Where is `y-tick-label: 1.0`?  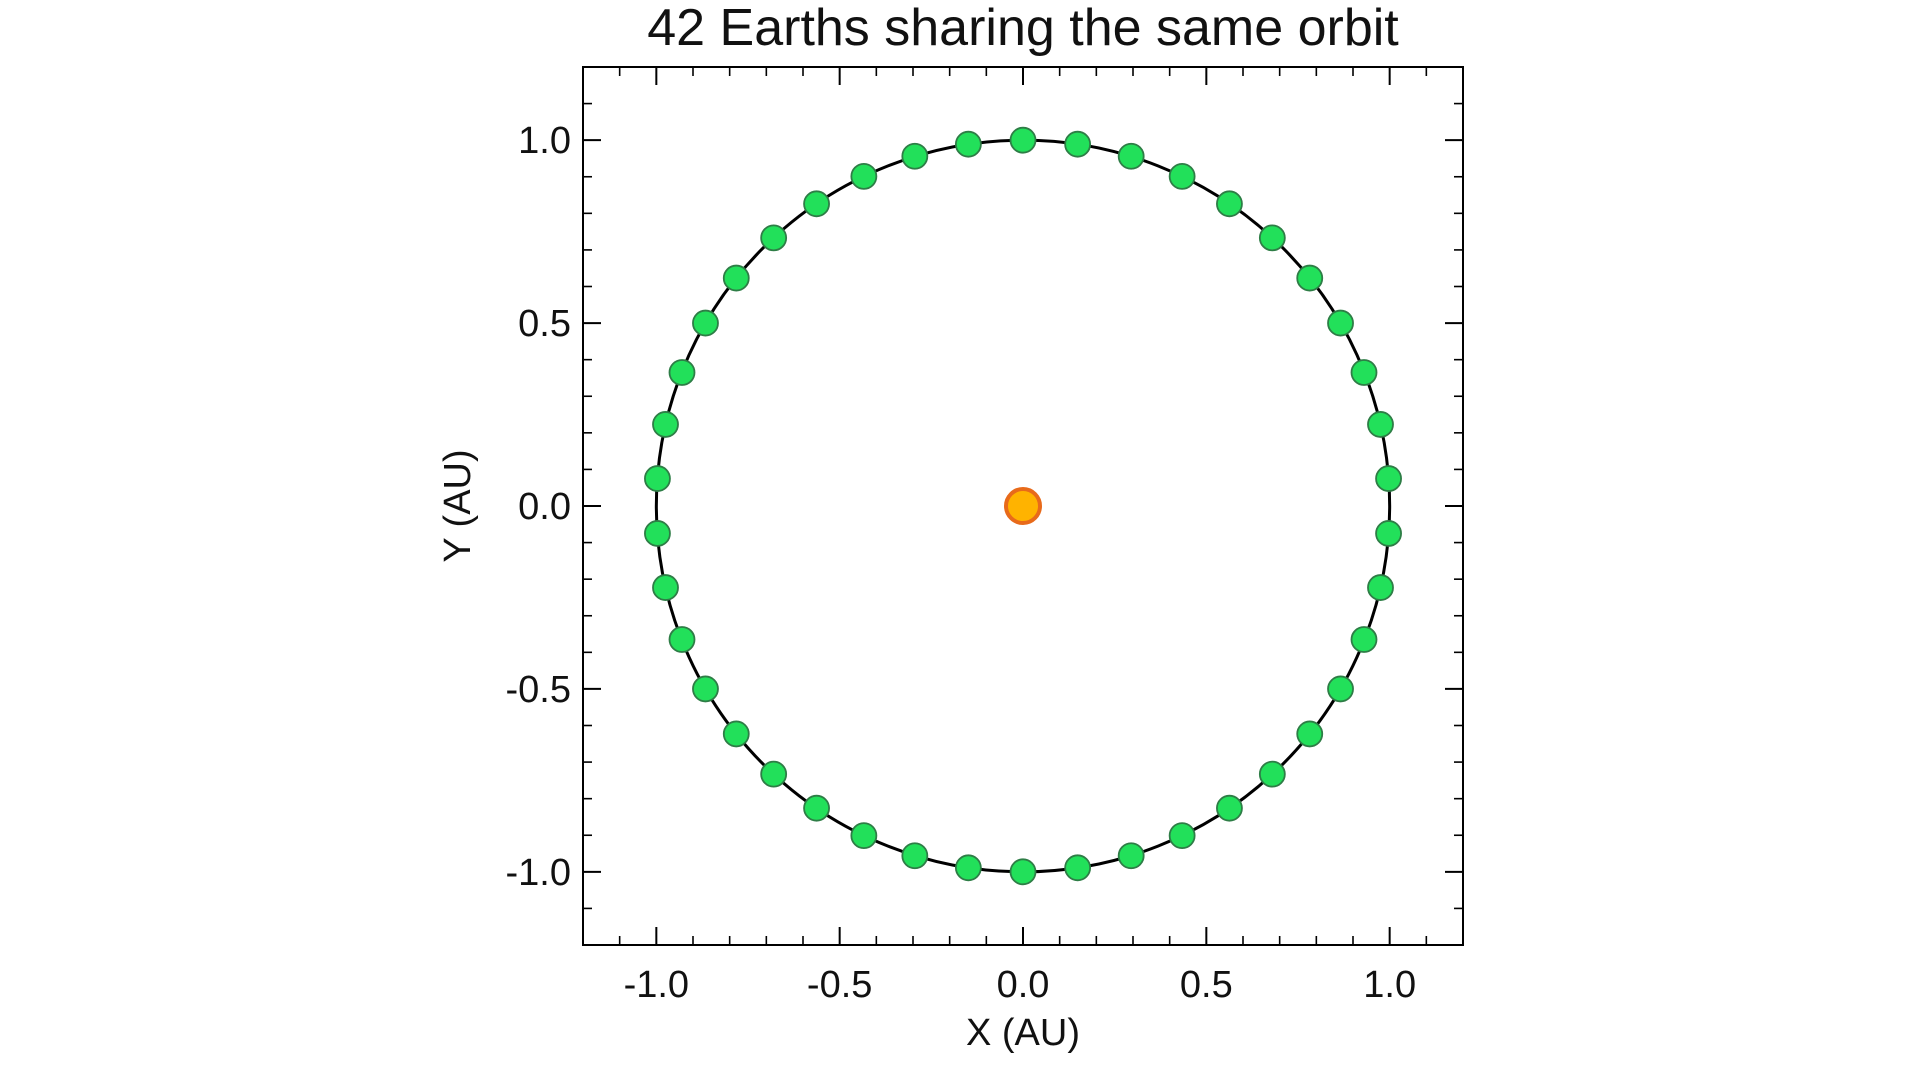
y-tick-label: 1.0 is located at coordinates (544, 141).